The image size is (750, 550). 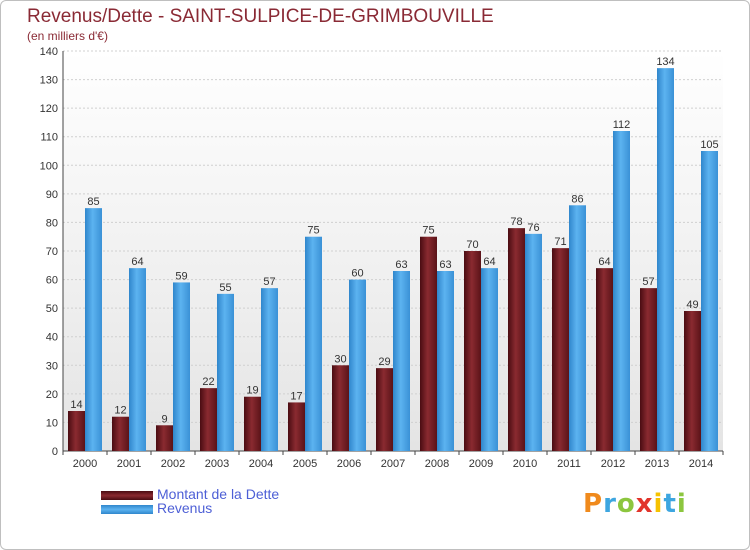 What do you see at coordinates (218, 494) in the screenshot?
I see `legend-label-dette: Montant de la Dette` at bounding box center [218, 494].